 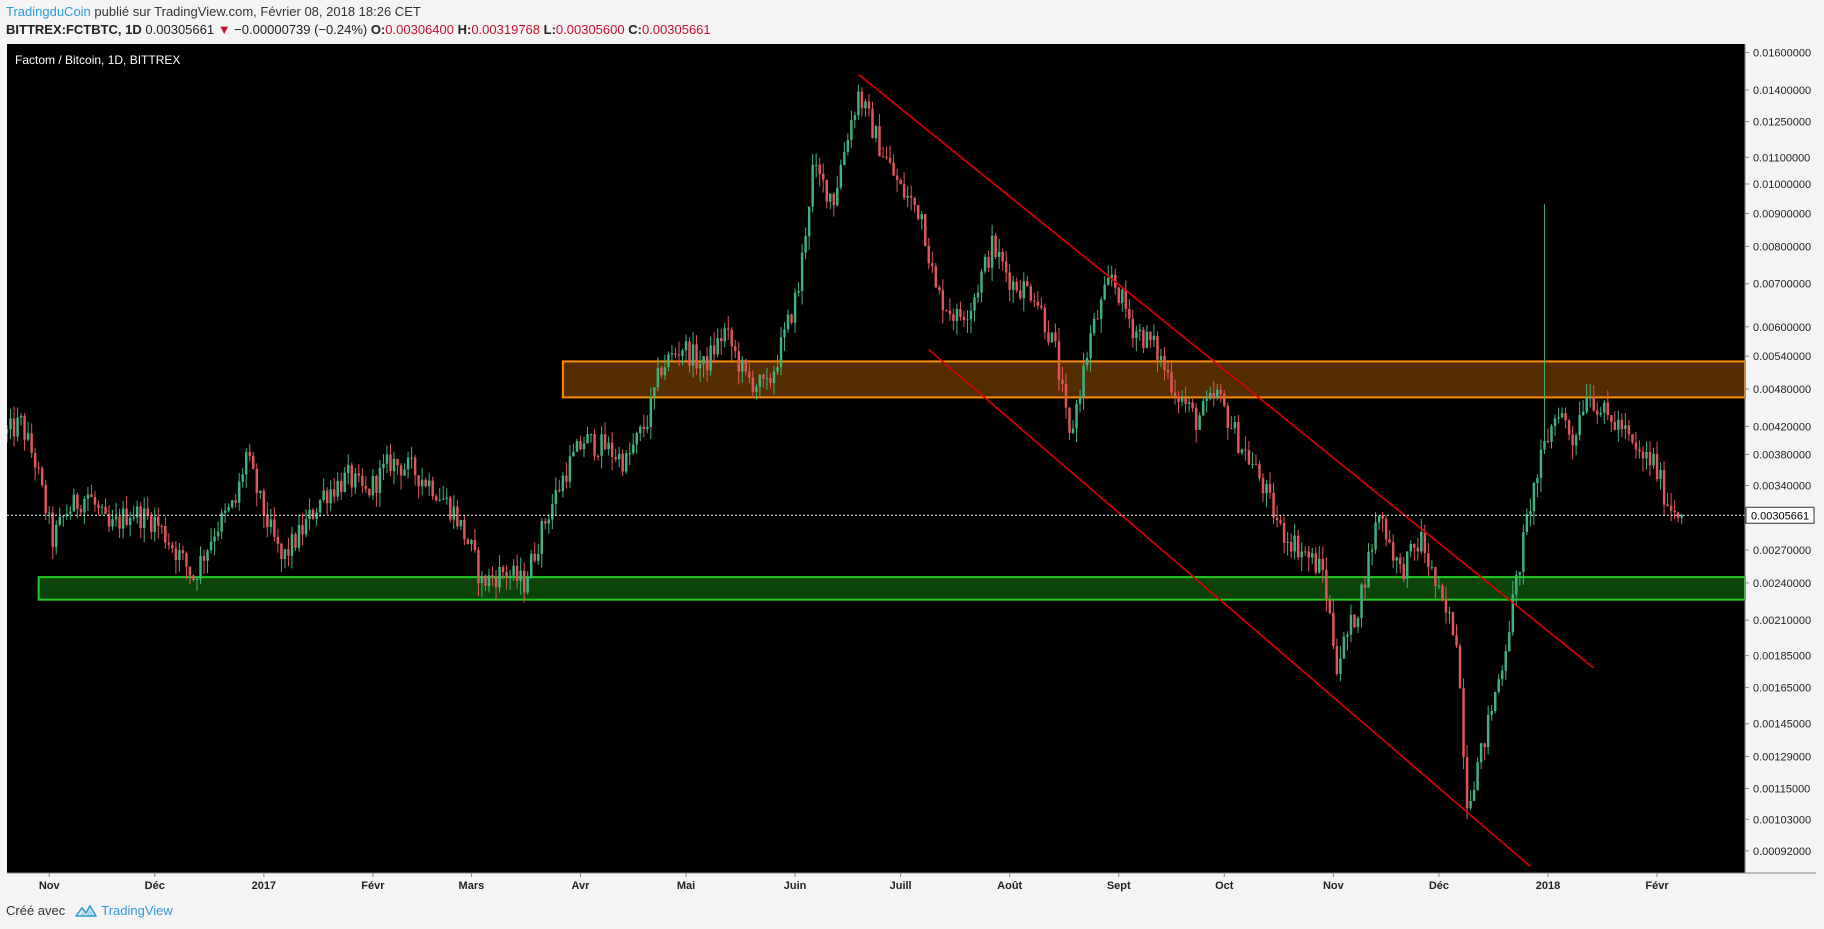 I want to click on y-tick-label: 0.00165000, so click(x=1782, y=689).